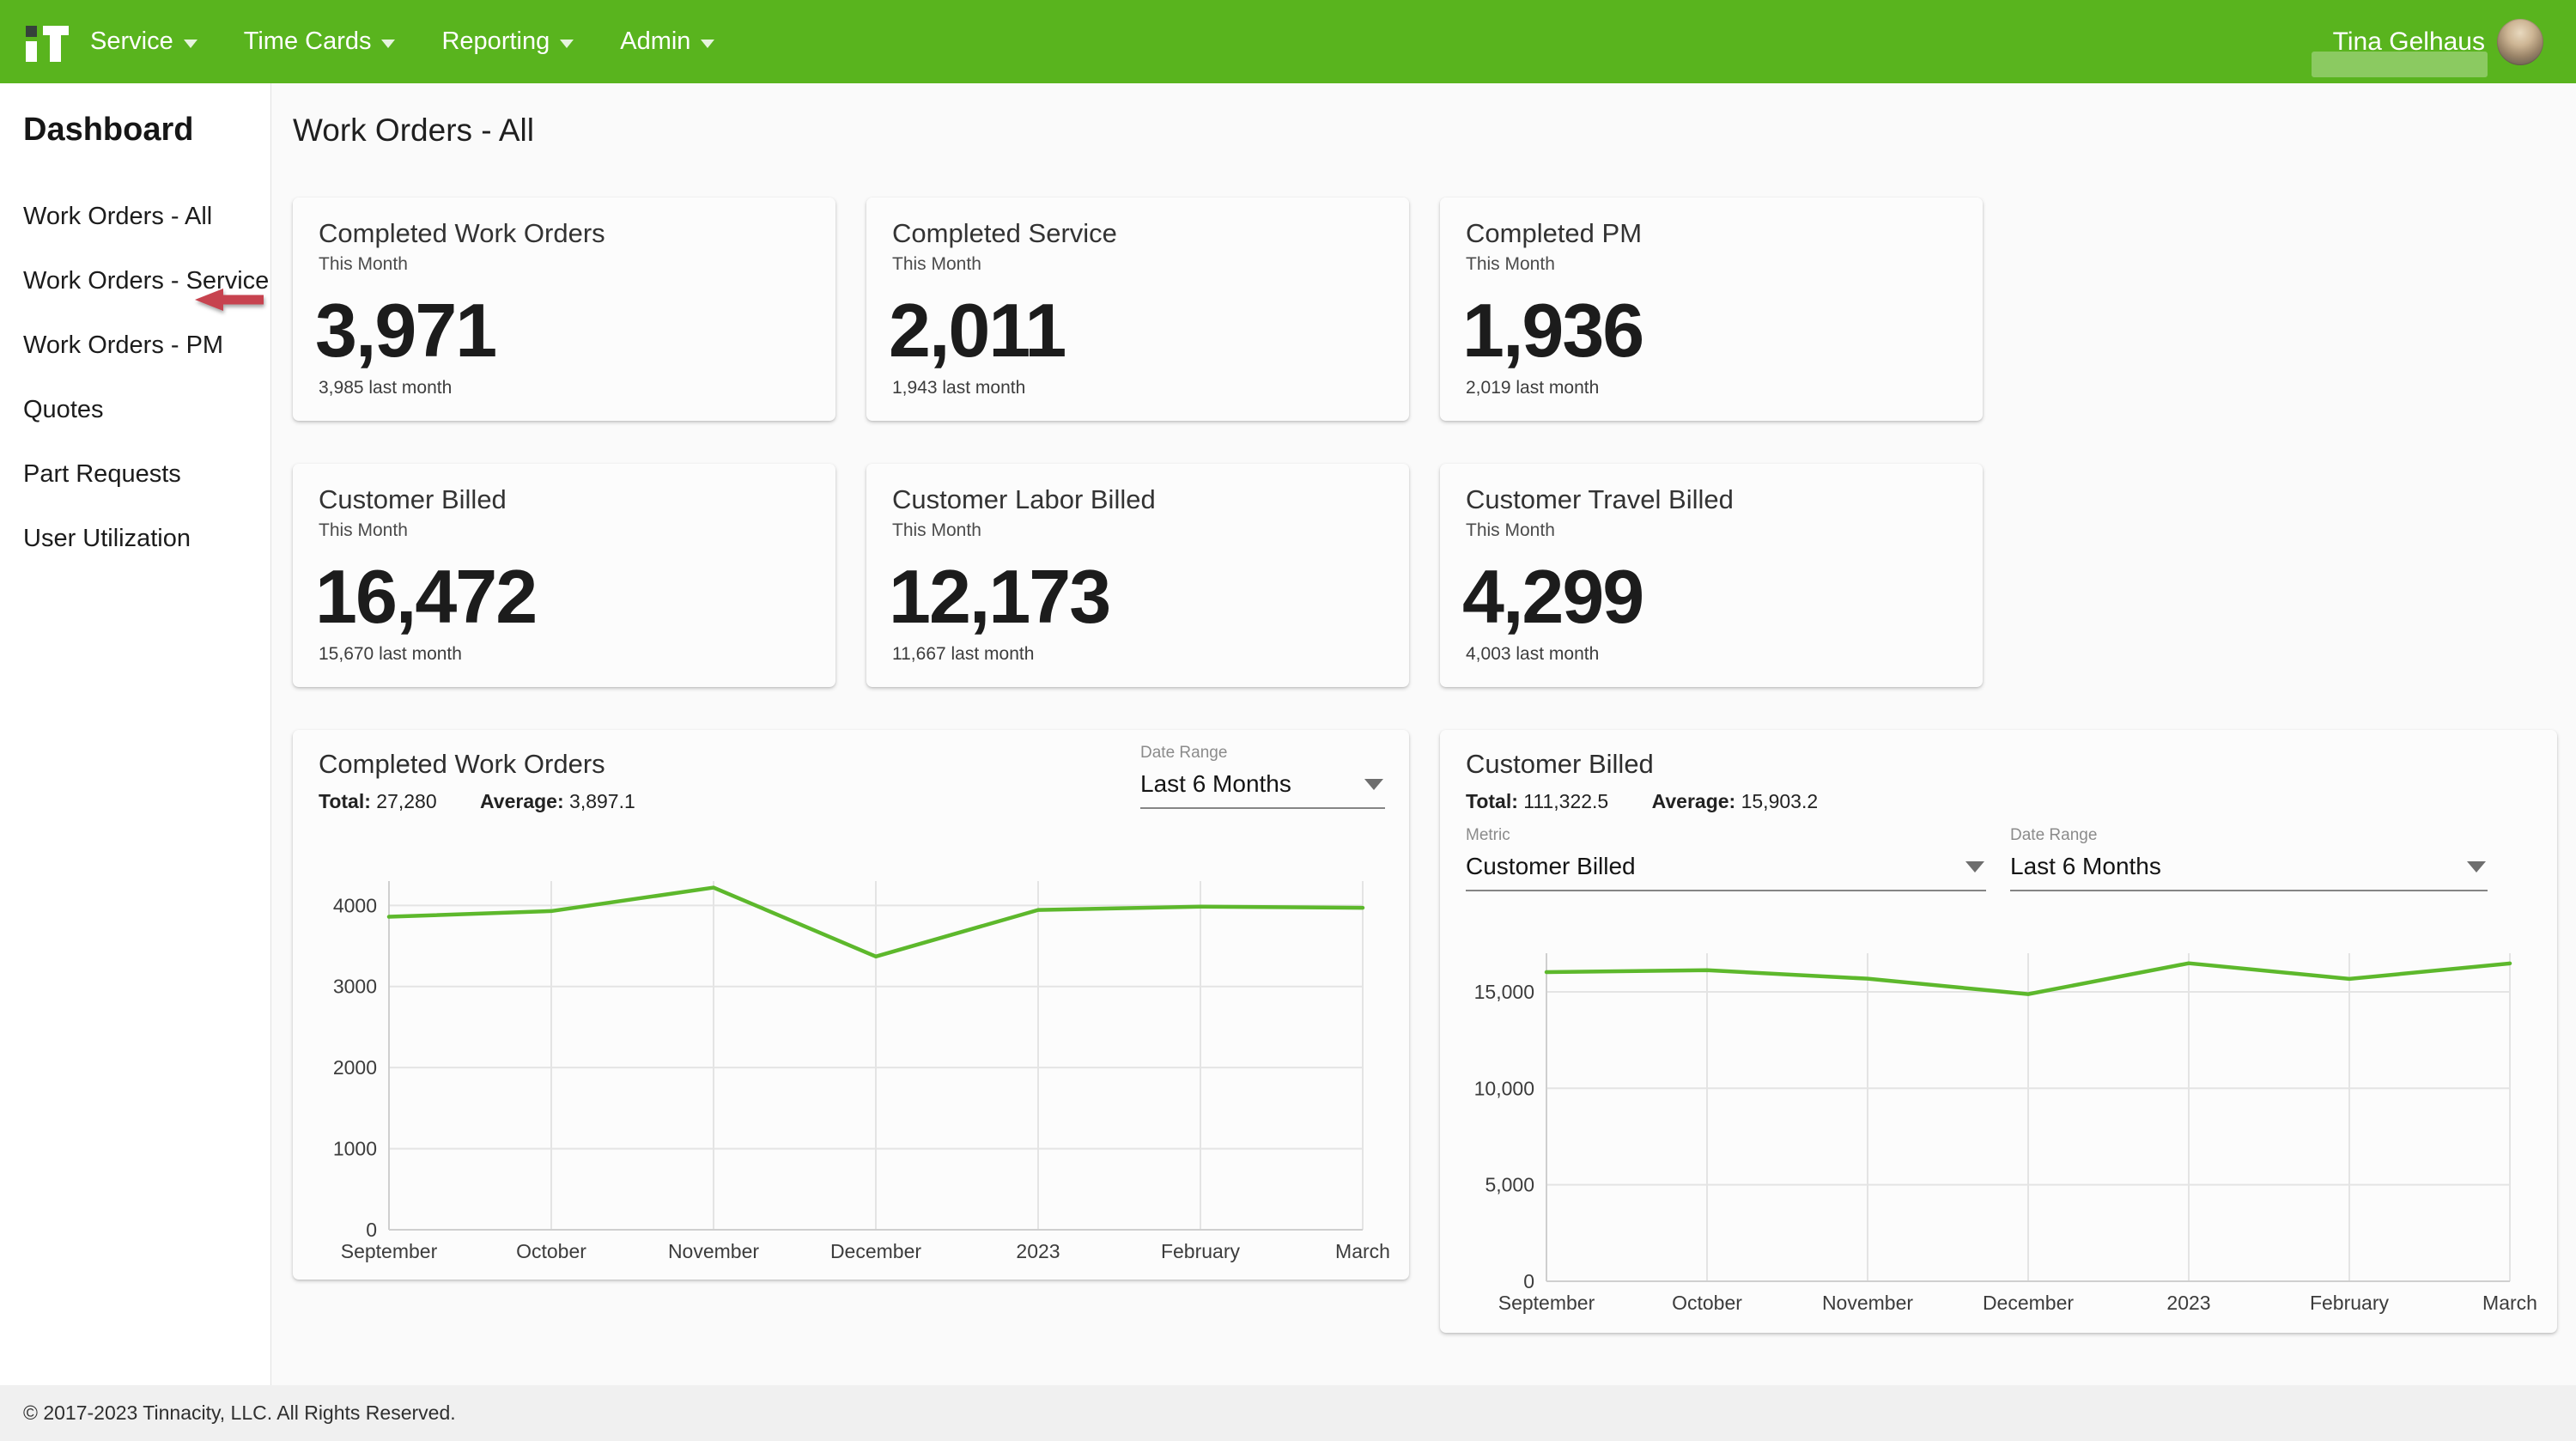 This screenshot has height=1441, width=2576. Describe the element at coordinates (1707, 1303) in the screenshot. I see `svg-text: October` at that location.